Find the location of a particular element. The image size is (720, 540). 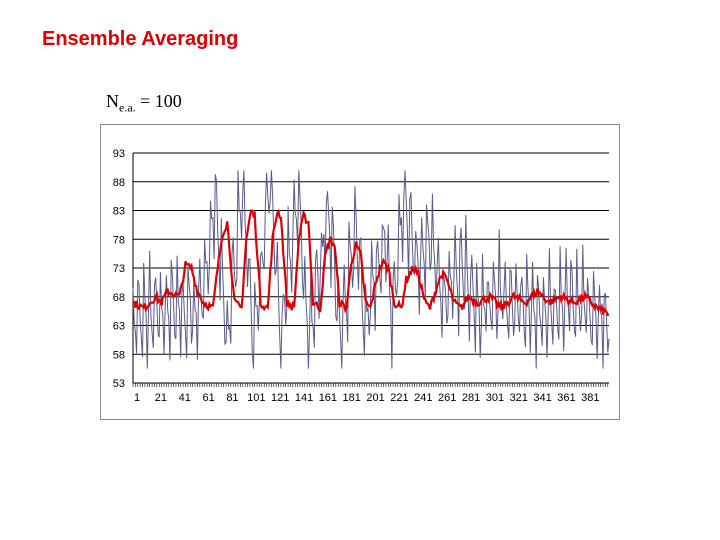

x-tick-label: 81 is located at coordinates (232, 398).